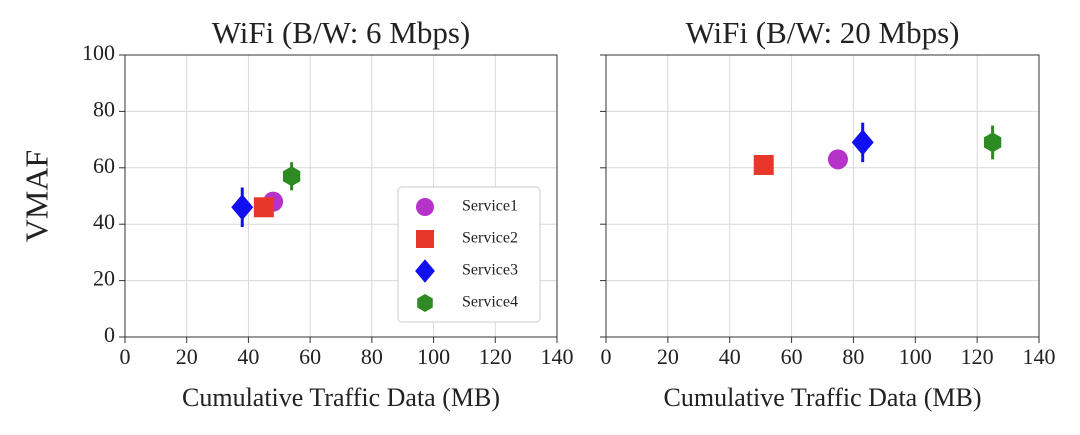  Describe the element at coordinates (104, 108) in the screenshot. I see `y-tick-label: 80` at that location.